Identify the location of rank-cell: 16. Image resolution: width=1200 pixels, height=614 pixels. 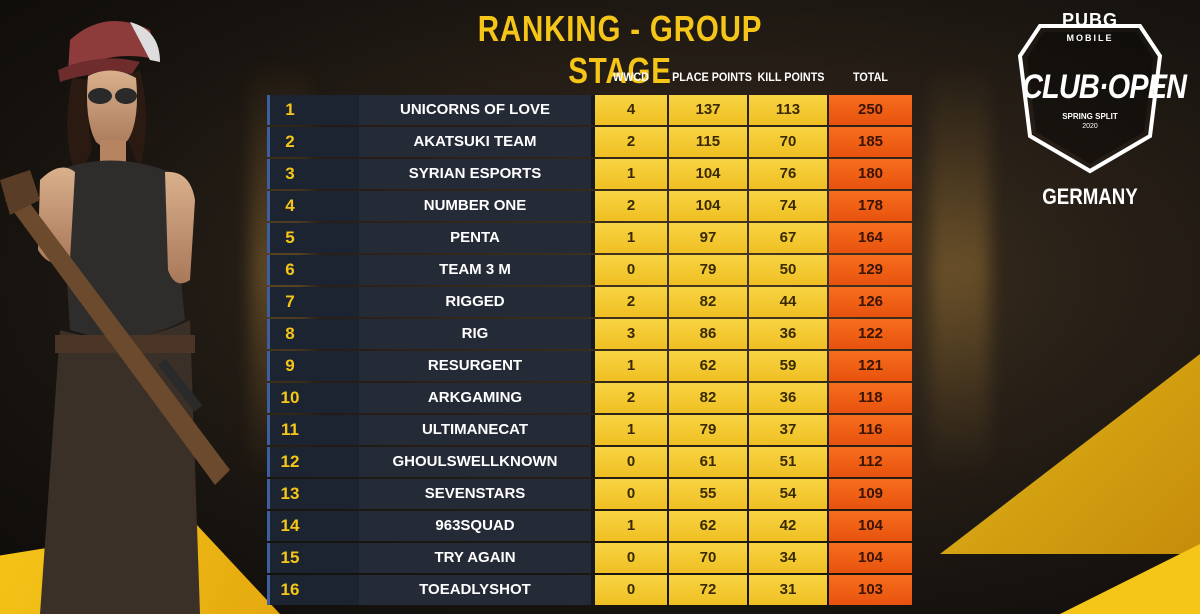
(313, 590).